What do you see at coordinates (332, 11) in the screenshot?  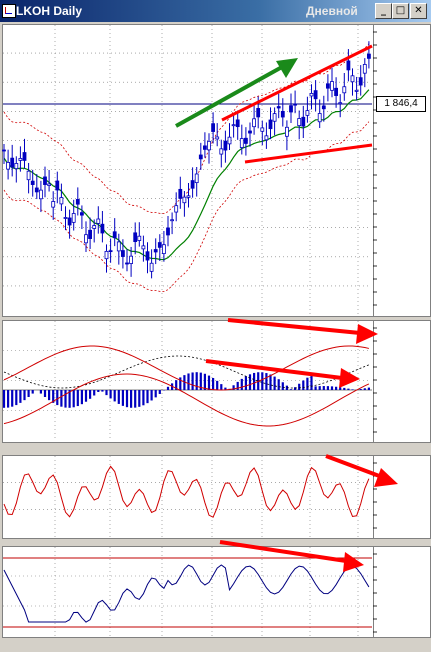 I see `timeframe-label: Дневной` at bounding box center [332, 11].